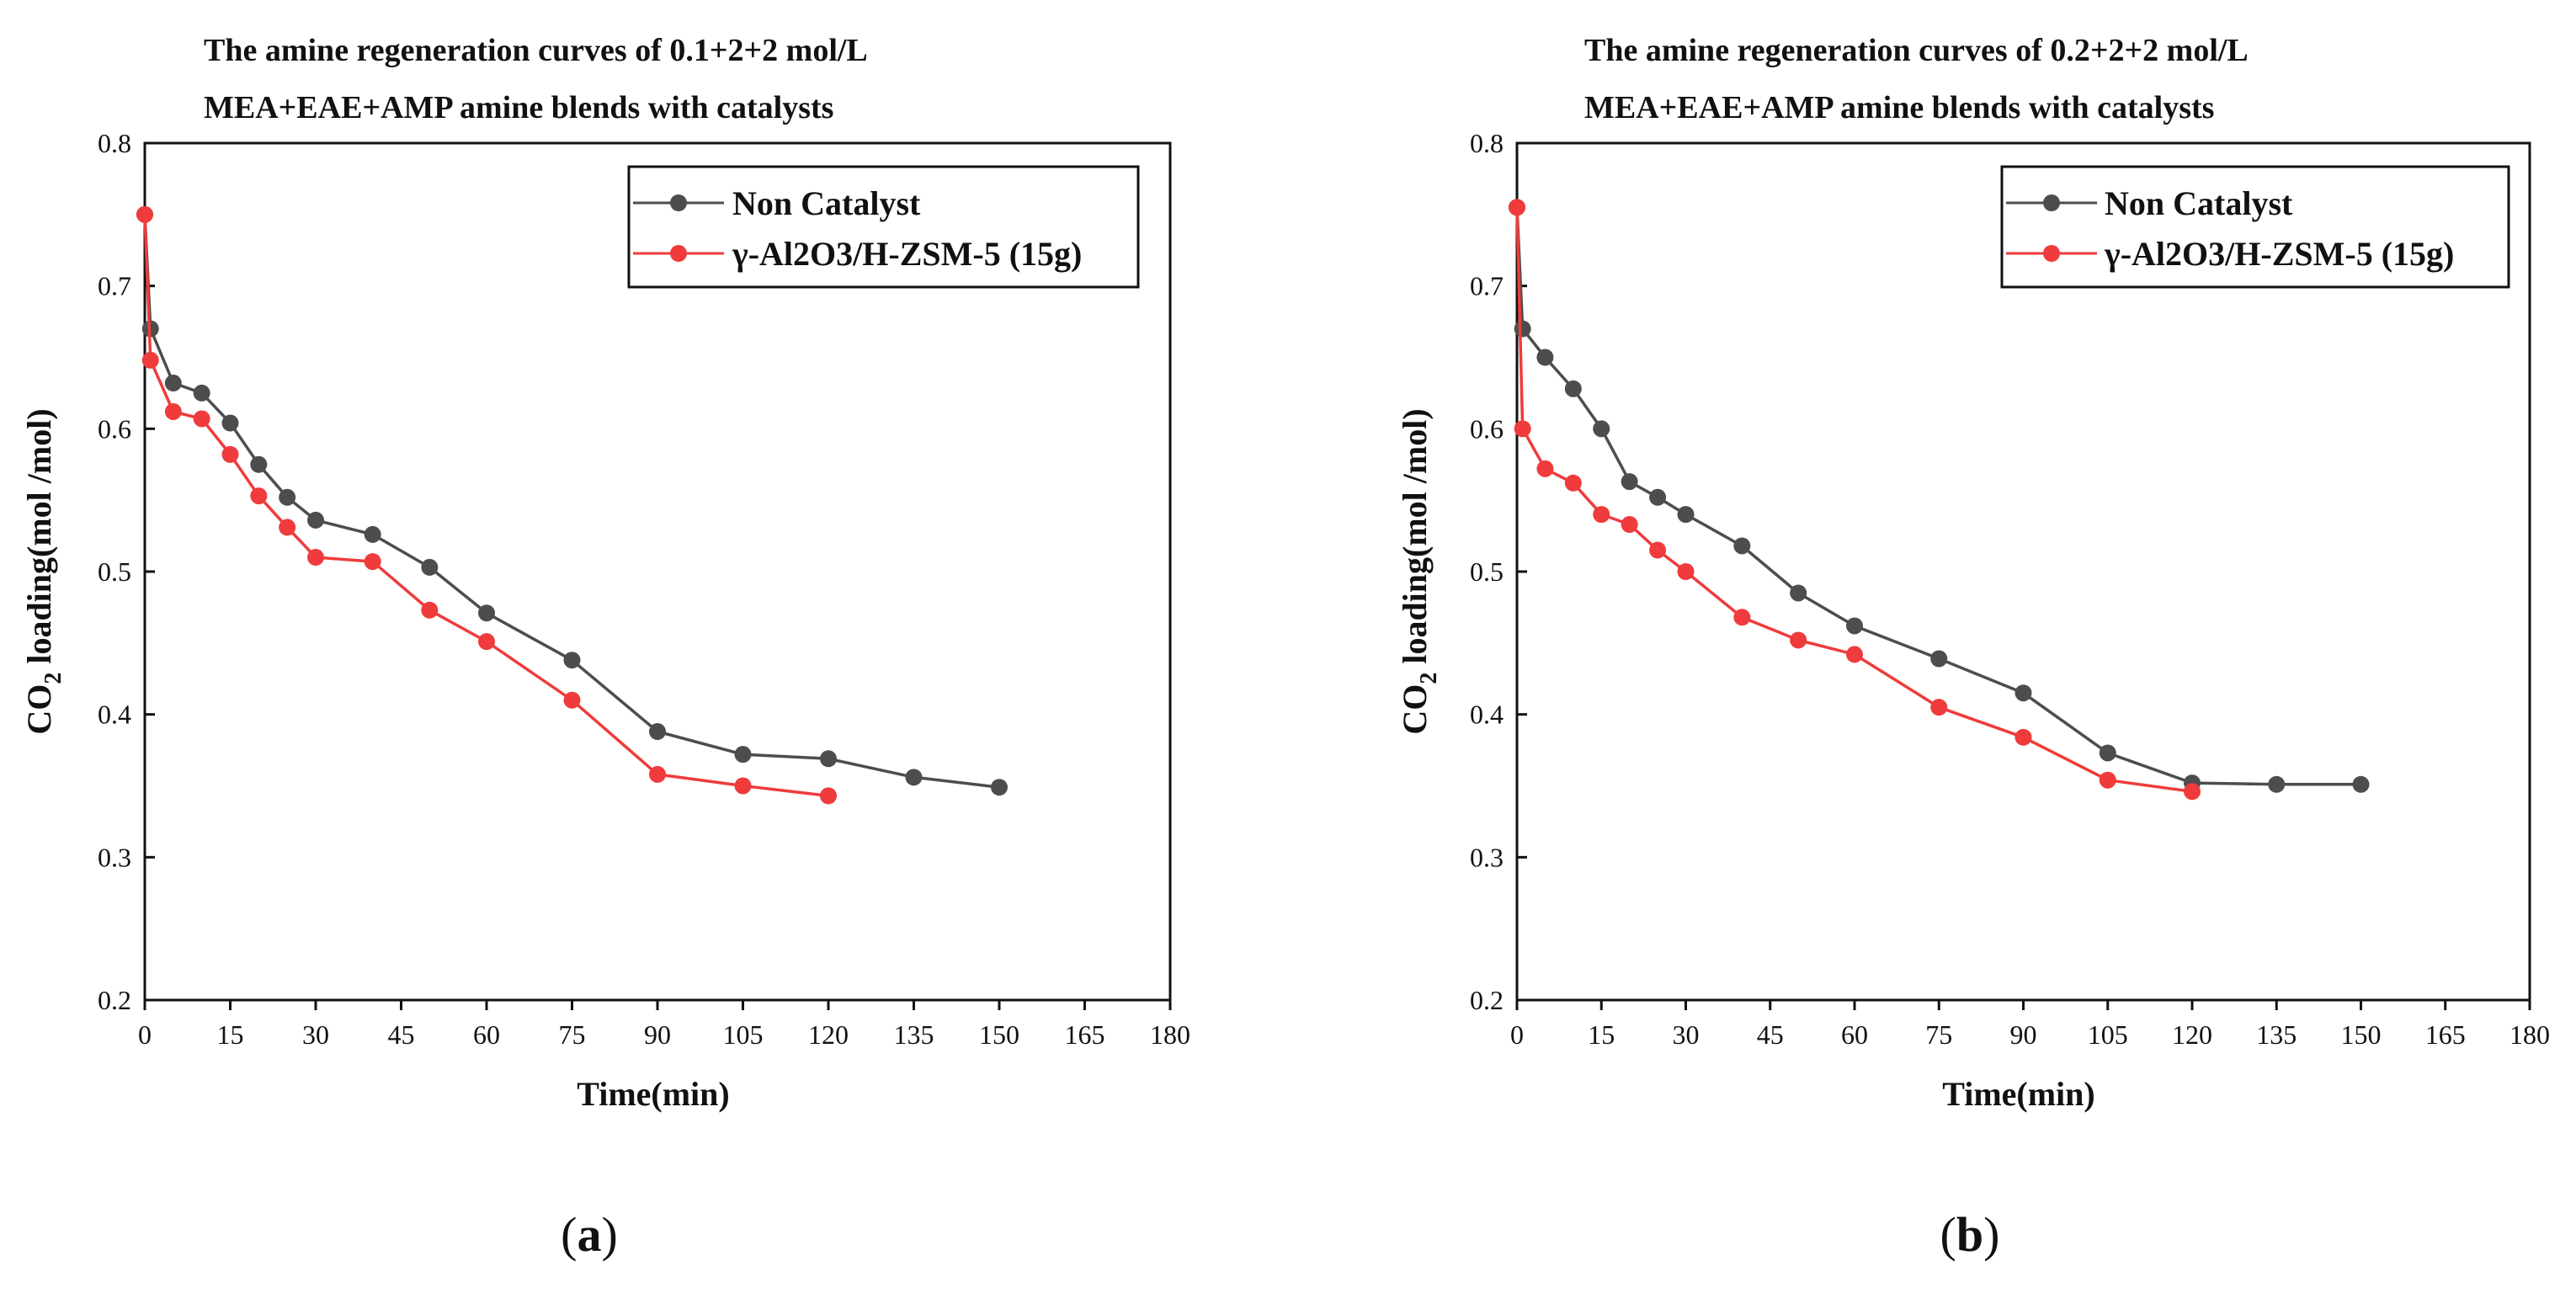  What do you see at coordinates (2199, 203) in the screenshot?
I see `legend-label-non-catalyst: Non Catalyst` at bounding box center [2199, 203].